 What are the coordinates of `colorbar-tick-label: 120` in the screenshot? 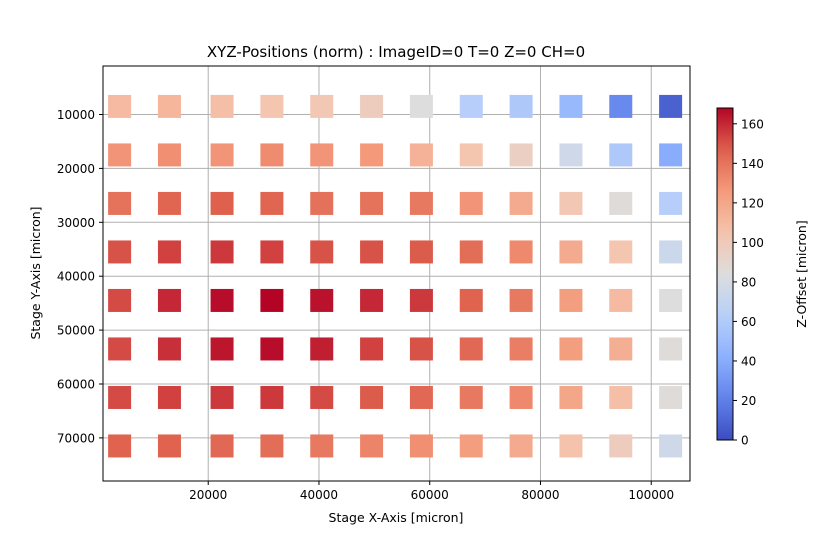 It's located at (752, 203).